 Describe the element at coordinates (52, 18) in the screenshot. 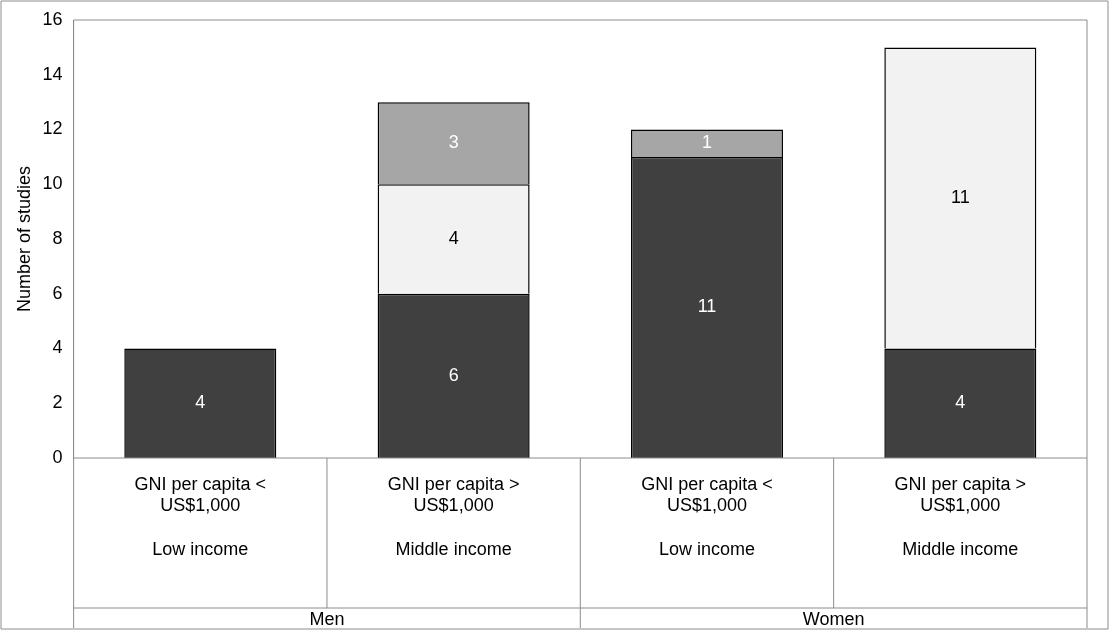

I see `y-tick-label: 16` at that location.